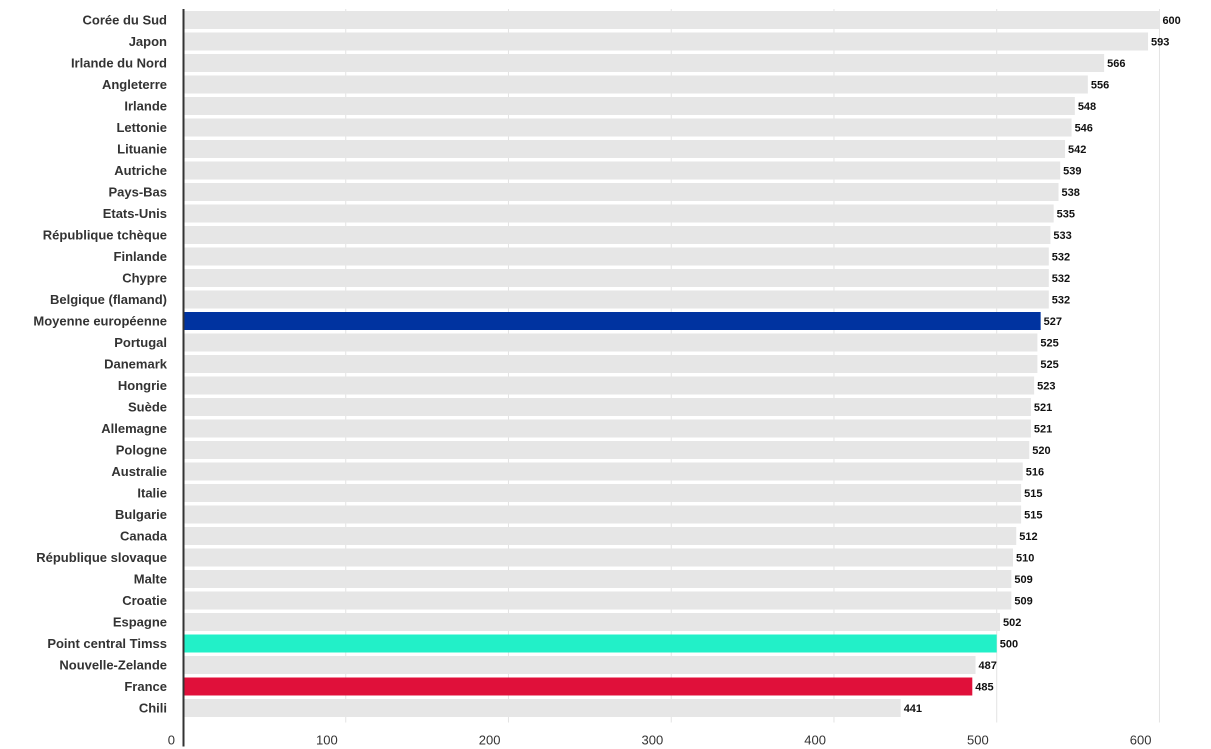 The height and width of the screenshot is (749, 1211). What do you see at coordinates (666, 41) in the screenshot?
I see `bar-japon` at bounding box center [666, 41].